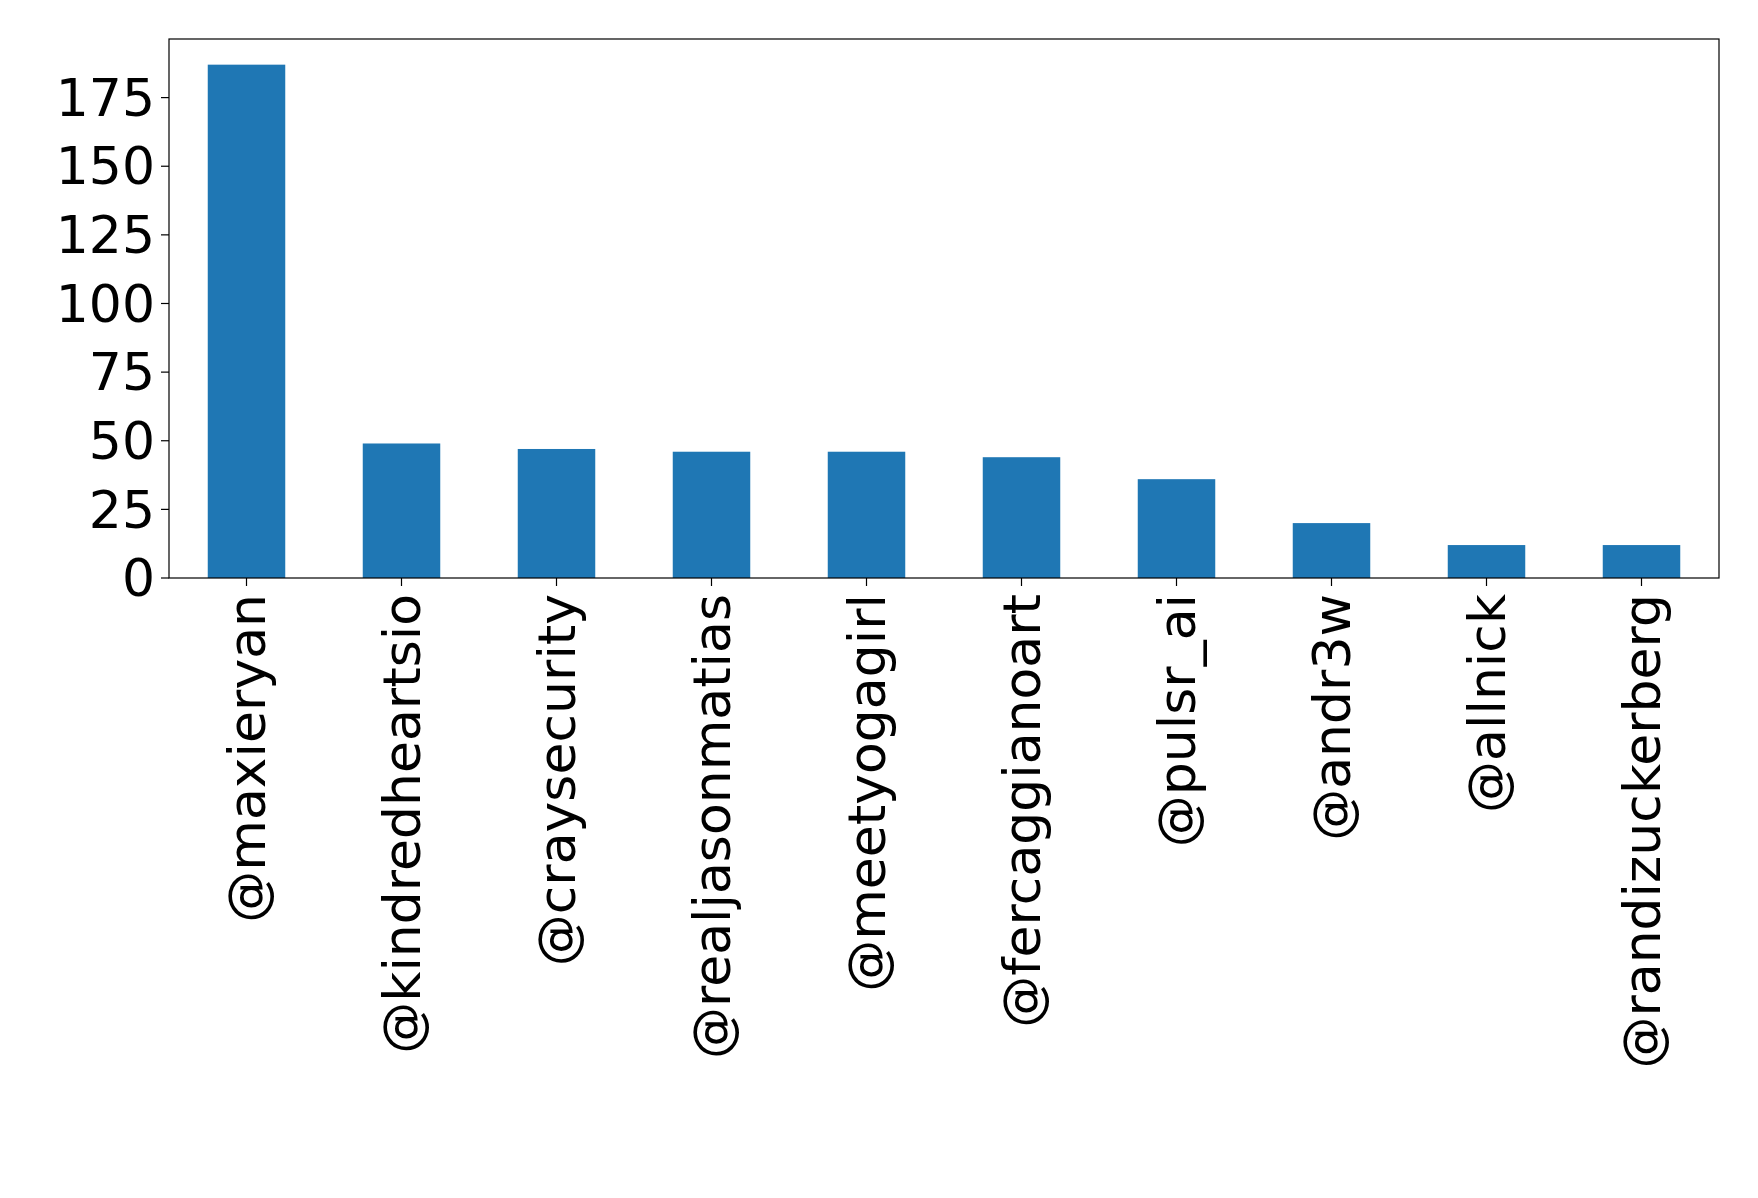 The height and width of the screenshot is (1198, 1758). I want to click on x-tick-label: @fercaggianoart, so click(1021, 811).